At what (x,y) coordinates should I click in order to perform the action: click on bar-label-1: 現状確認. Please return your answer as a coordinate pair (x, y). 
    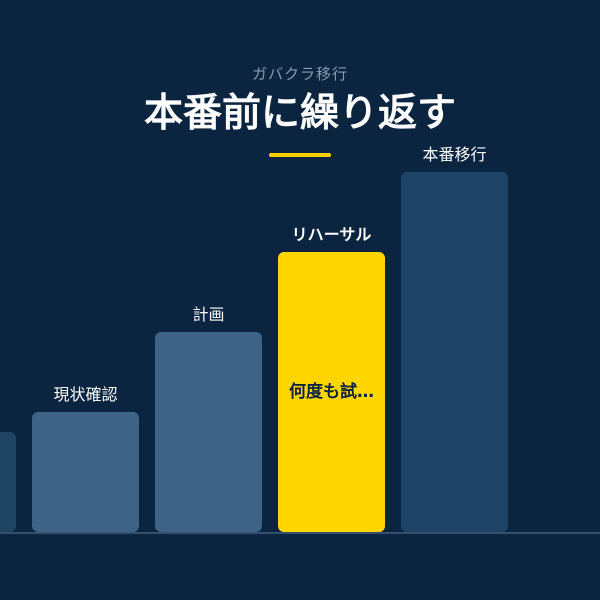
    Looking at the image, I should click on (85, 394).